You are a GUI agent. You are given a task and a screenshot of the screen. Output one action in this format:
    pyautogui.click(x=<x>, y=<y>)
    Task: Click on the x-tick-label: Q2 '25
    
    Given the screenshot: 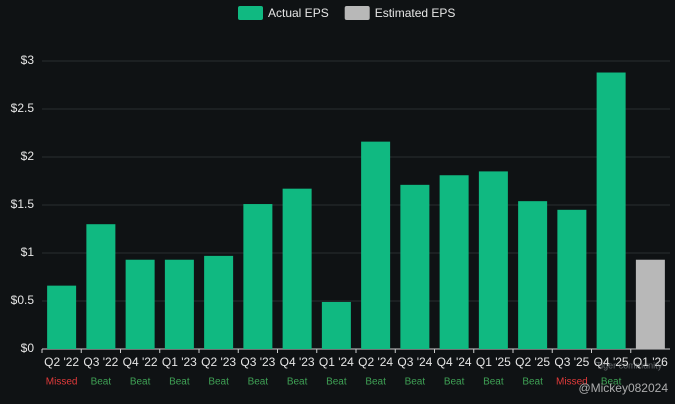 What is the action you would take?
    pyautogui.click(x=532, y=362)
    